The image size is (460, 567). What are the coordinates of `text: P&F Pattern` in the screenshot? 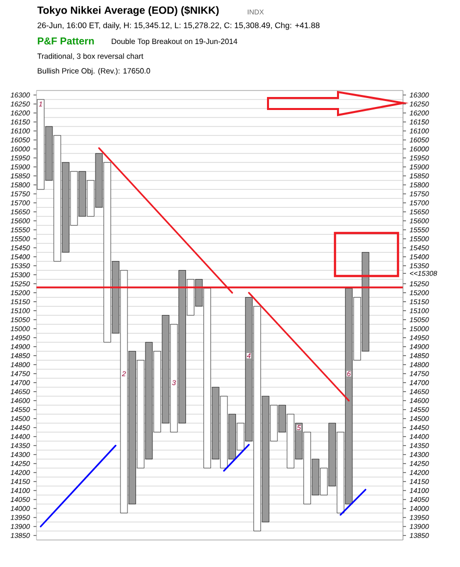 It's located at (66, 41).